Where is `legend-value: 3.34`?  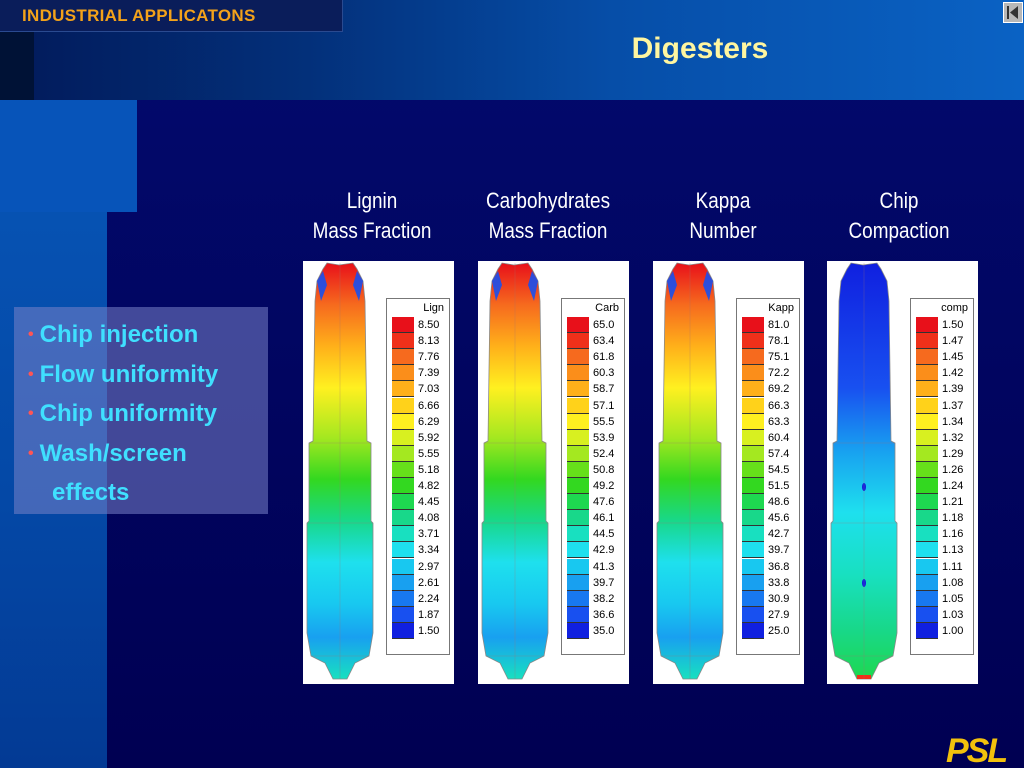
legend-value: 3.34 is located at coordinates (429, 550).